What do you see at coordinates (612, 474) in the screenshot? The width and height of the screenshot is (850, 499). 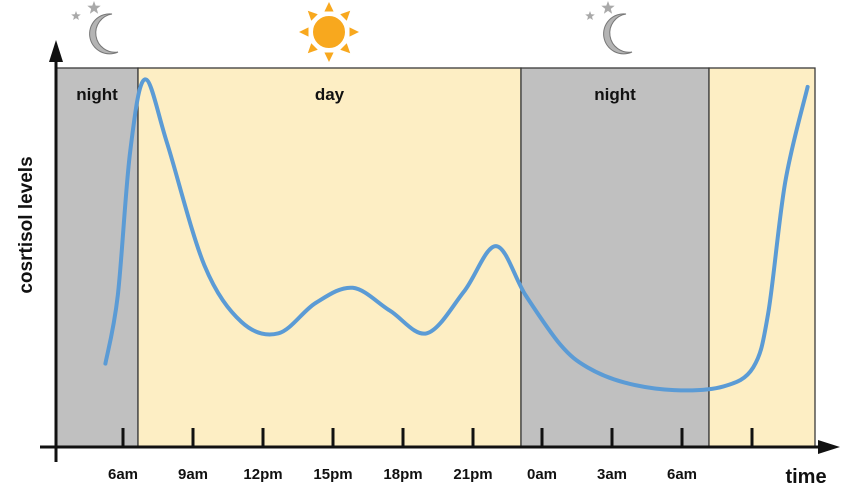 I see `x-tick-label: 3am` at bounding box center [612, 474].